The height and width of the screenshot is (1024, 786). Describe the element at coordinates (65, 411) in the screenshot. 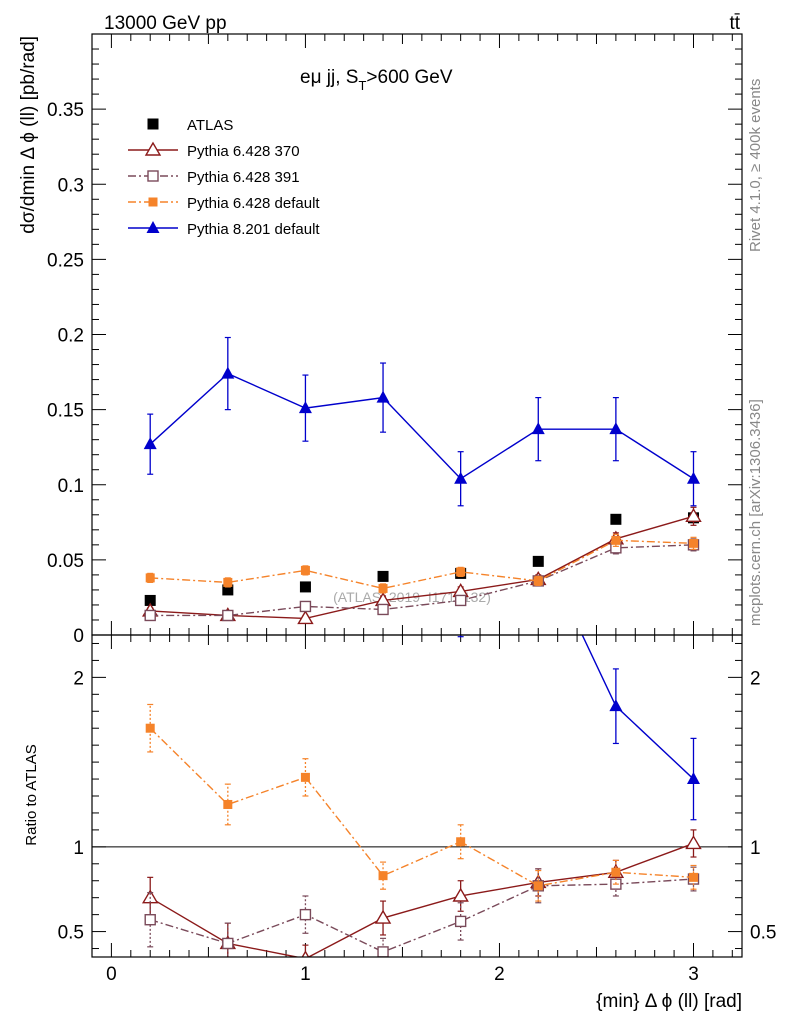

I see `main-ytick-label: 0.15` at that location.